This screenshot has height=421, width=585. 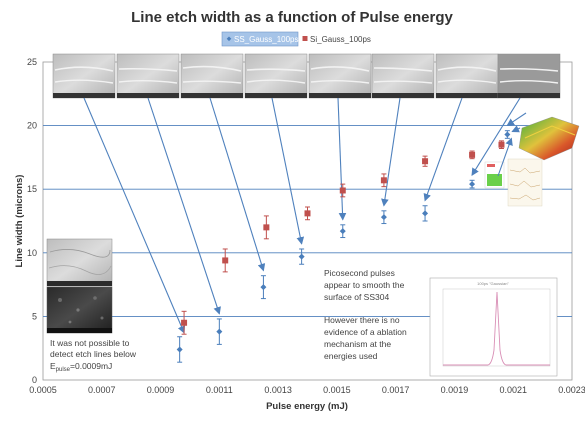 I want to click on legend-ss-label: SS_Gauss_100ps, so click(x=266, y=39).